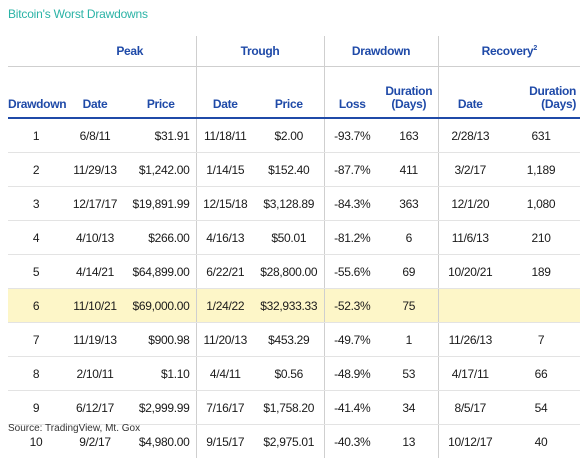 The width and height of the screenshot is (588, 458). I want to click on cell-peak-date: 11/19/13, so click(95, 340).